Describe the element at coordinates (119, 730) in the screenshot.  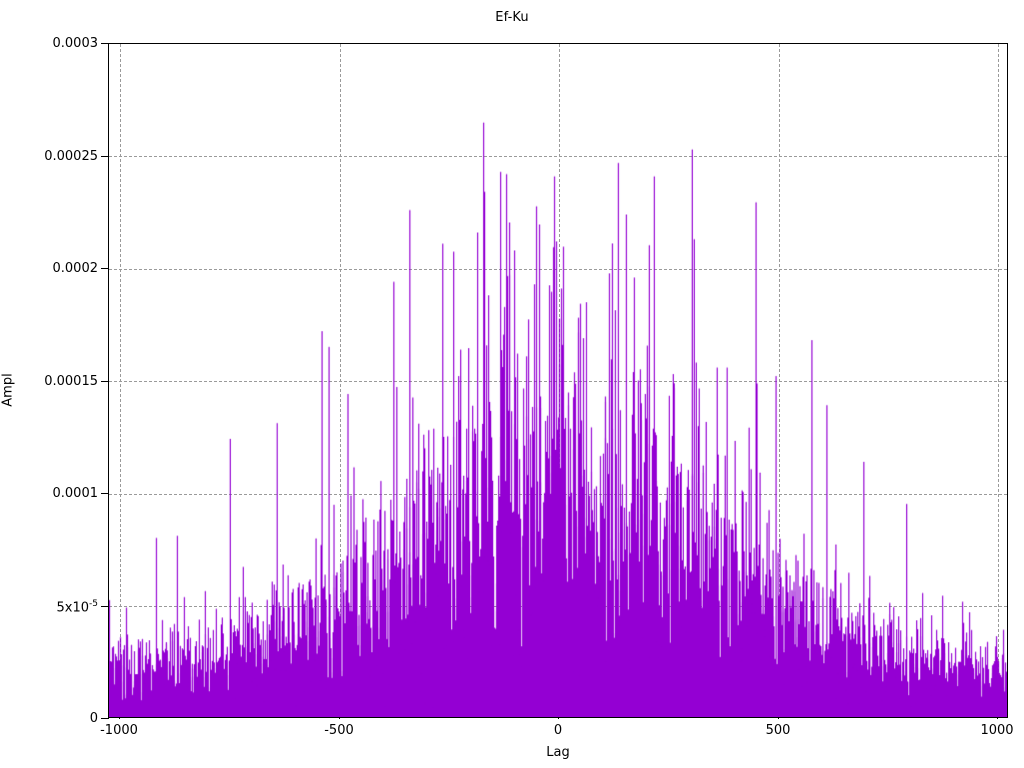
I see `x-tick-label-0: -1000` at that location.